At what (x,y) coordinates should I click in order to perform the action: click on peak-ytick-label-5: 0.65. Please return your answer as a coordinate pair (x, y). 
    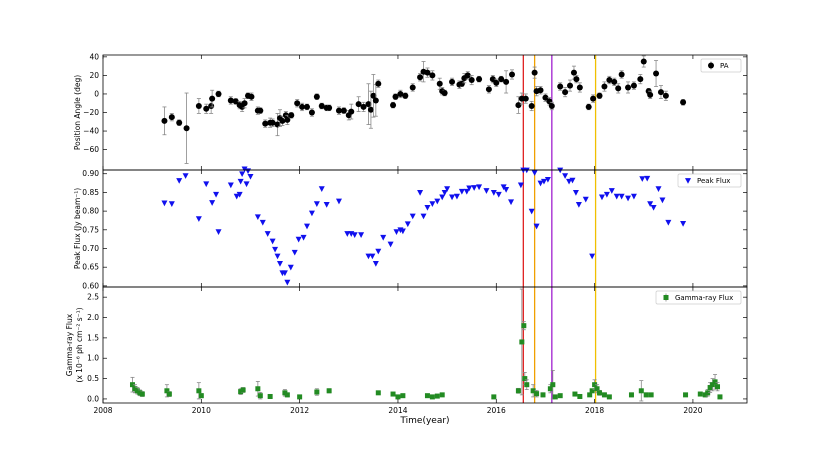
    Looking at the image, I should click on (90, 267).